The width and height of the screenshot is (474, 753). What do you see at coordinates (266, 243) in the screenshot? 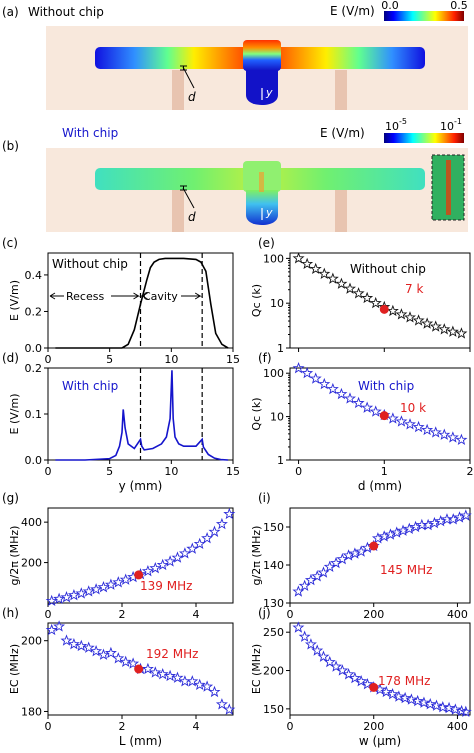
I see `panel-tag-e: (e)` at bounding box center [266, 243].